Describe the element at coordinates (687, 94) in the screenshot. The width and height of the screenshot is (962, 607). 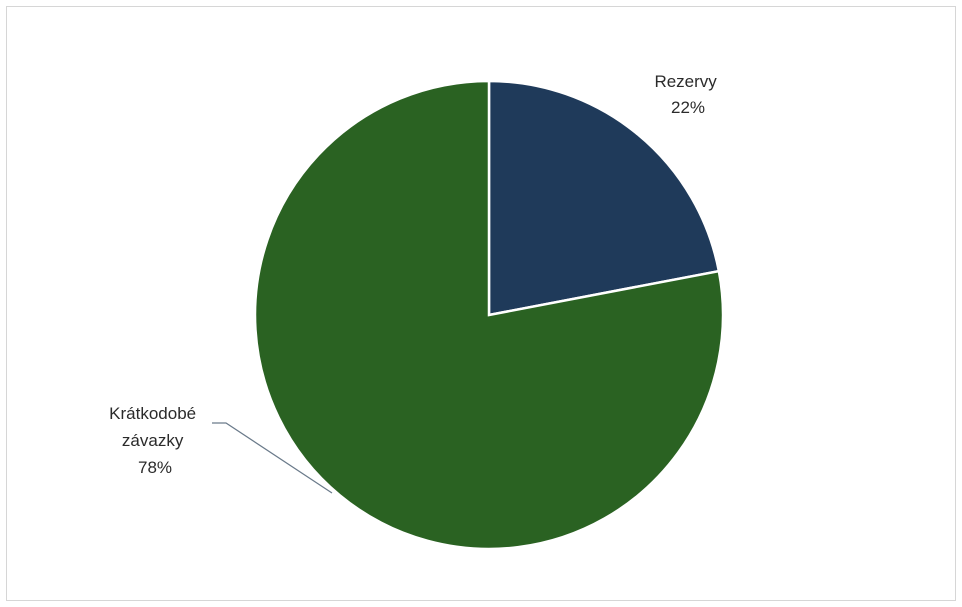
I see `slice-label-rezervy: Rezervy 22%` at that location.